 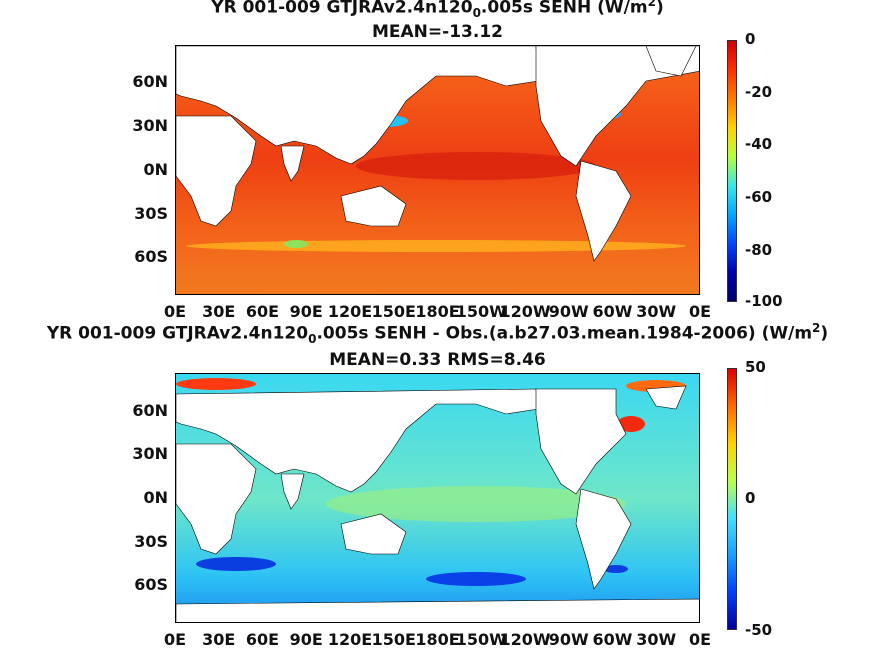 What do you see at coordinates (759, 92) in the screenshot?
I see `panel1-cb-label: -20` at bounding box center [759, 92].